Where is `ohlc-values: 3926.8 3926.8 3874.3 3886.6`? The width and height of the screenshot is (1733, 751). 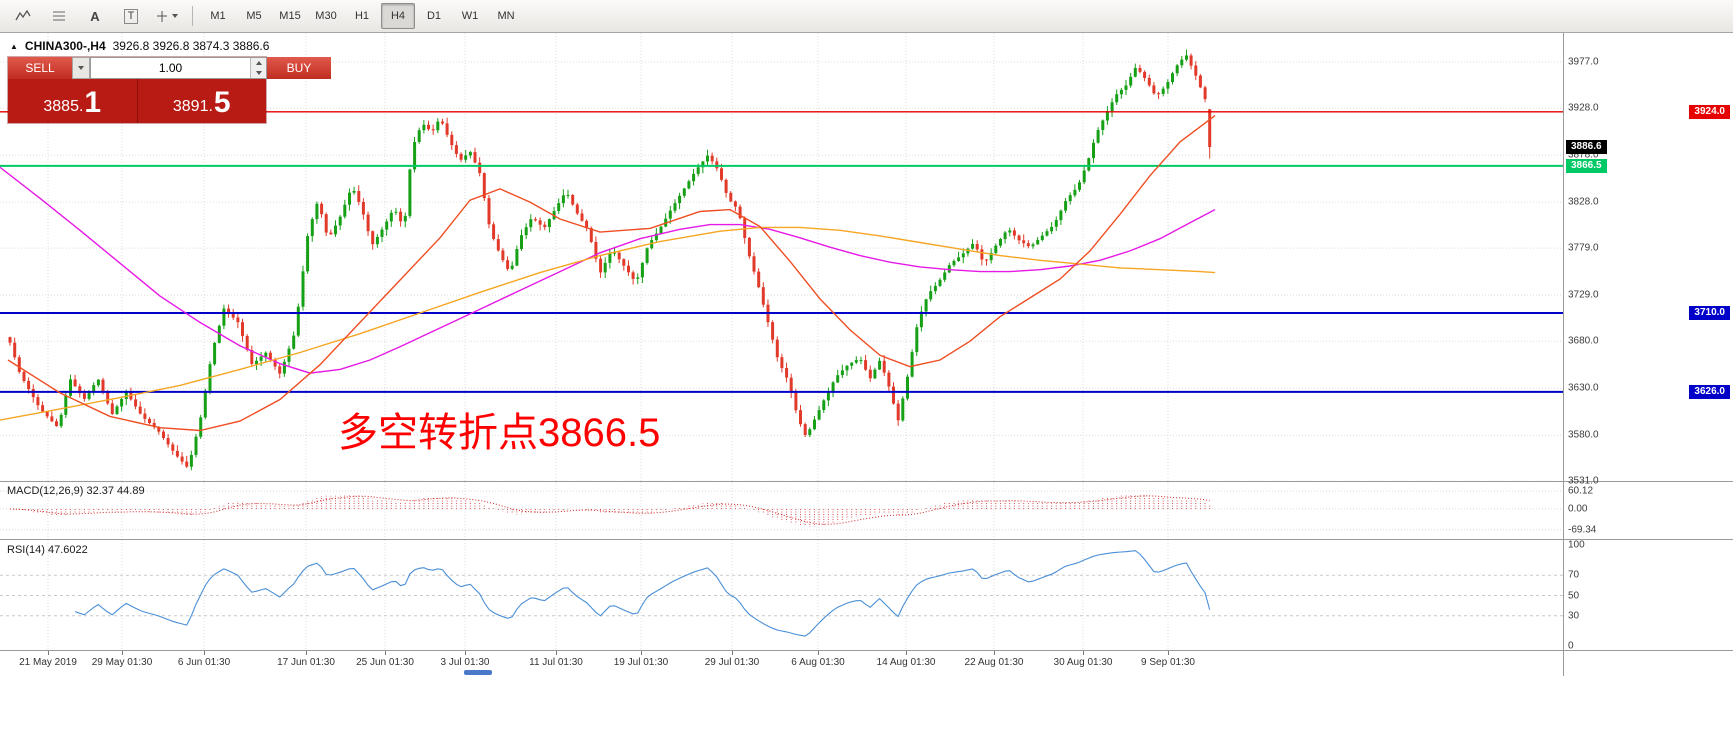
ohlc-values: 3926.8 3926.8 3874.3 3886.6 is located at coordinates (191, 46).